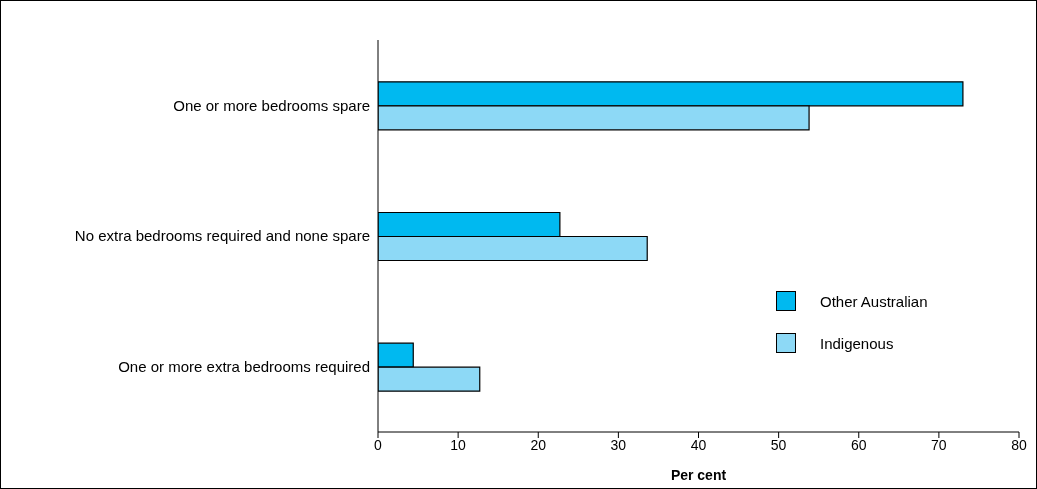  Describe the element at coordinates (458, 444) in the screenshot. I see `x-tick-label: 10` at that location.